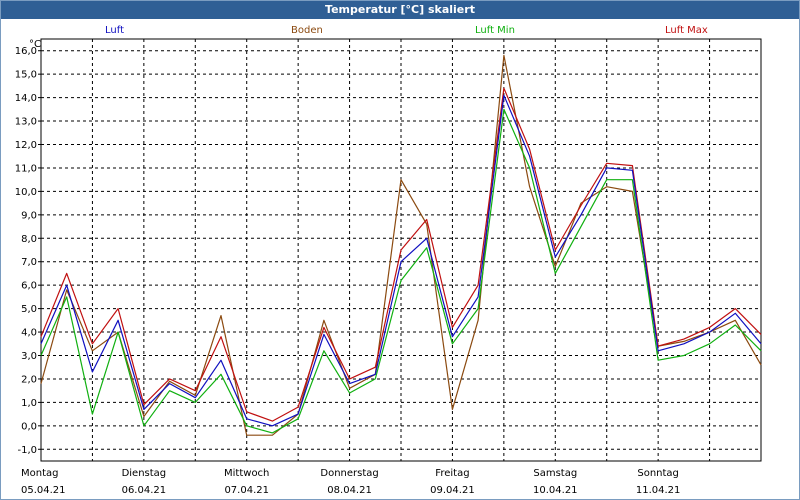 This screenshot has width=800, height=500. Describe the element at coordinates (29, 356) in the screenshot. I see `y-tick-label: 3,0` at that location.